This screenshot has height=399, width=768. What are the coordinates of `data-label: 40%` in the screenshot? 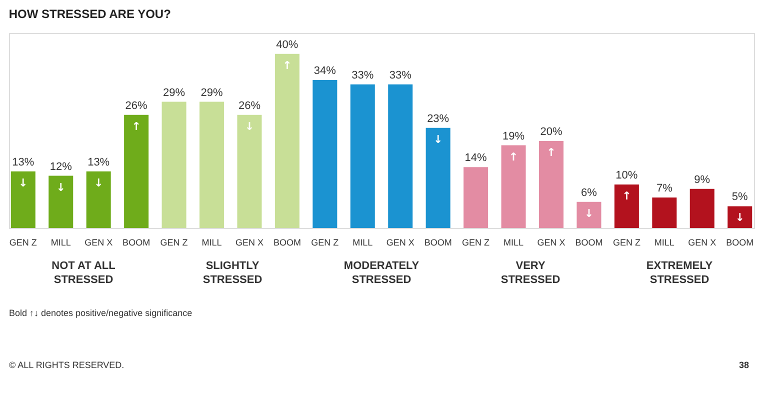 It's located at (287, 44).